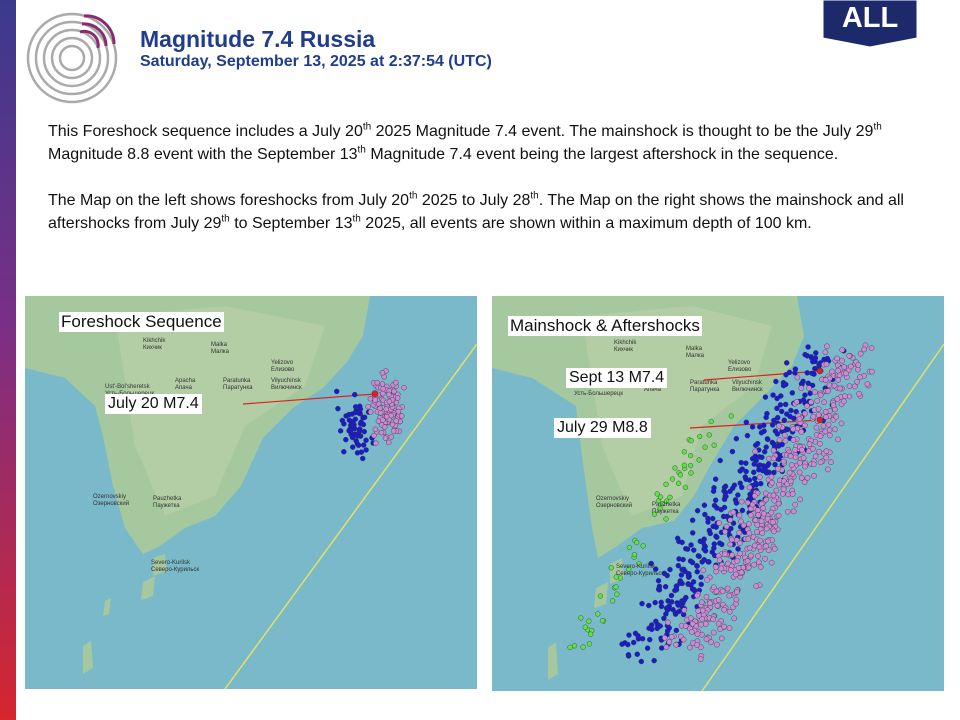 The height and width of the screenshot is (720, 960). Describe the element at coordinates (185, 381) in the screenshot. I see `place-label: Apacha` at that location.